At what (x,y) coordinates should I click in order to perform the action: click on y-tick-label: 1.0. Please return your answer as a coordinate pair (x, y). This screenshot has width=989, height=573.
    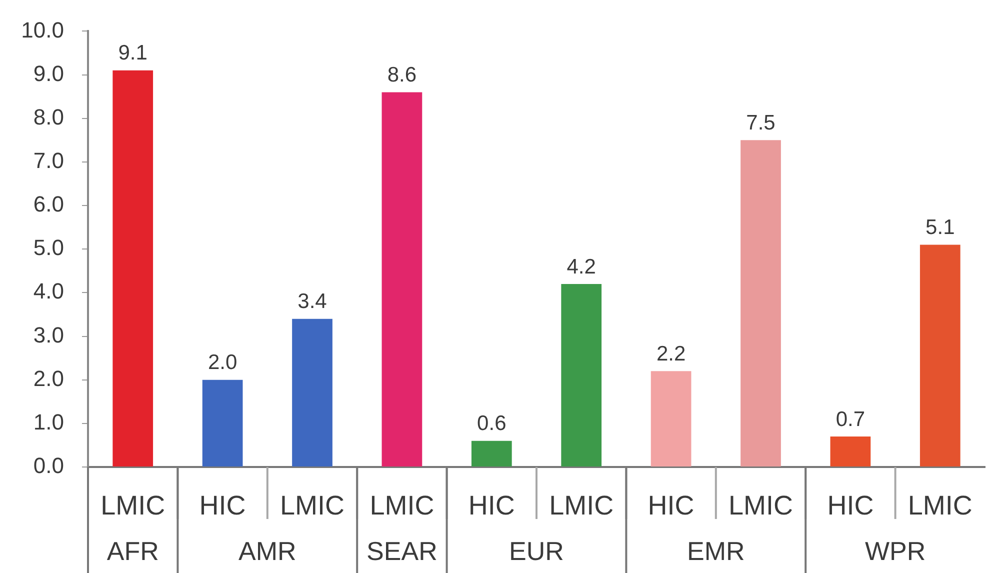
    Looking at the image, I should click on (48, 421).